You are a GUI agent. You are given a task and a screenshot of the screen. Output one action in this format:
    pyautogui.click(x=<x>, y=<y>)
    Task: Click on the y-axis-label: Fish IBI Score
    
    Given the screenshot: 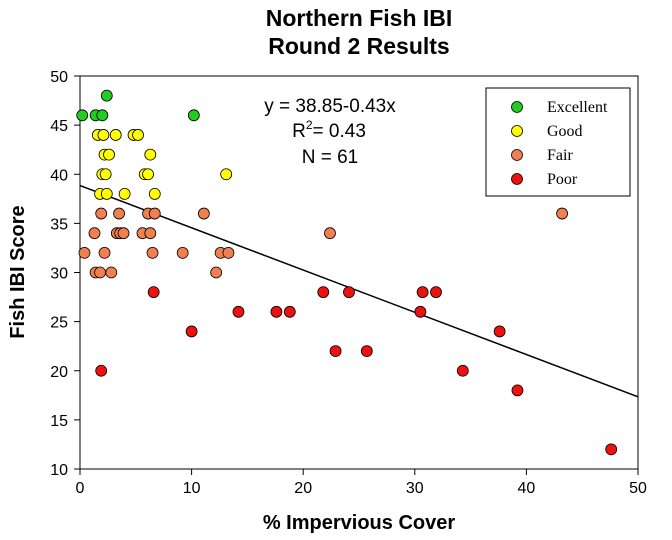 What is the action you would take?
    pyautogui.click(x=18, y=271)
    